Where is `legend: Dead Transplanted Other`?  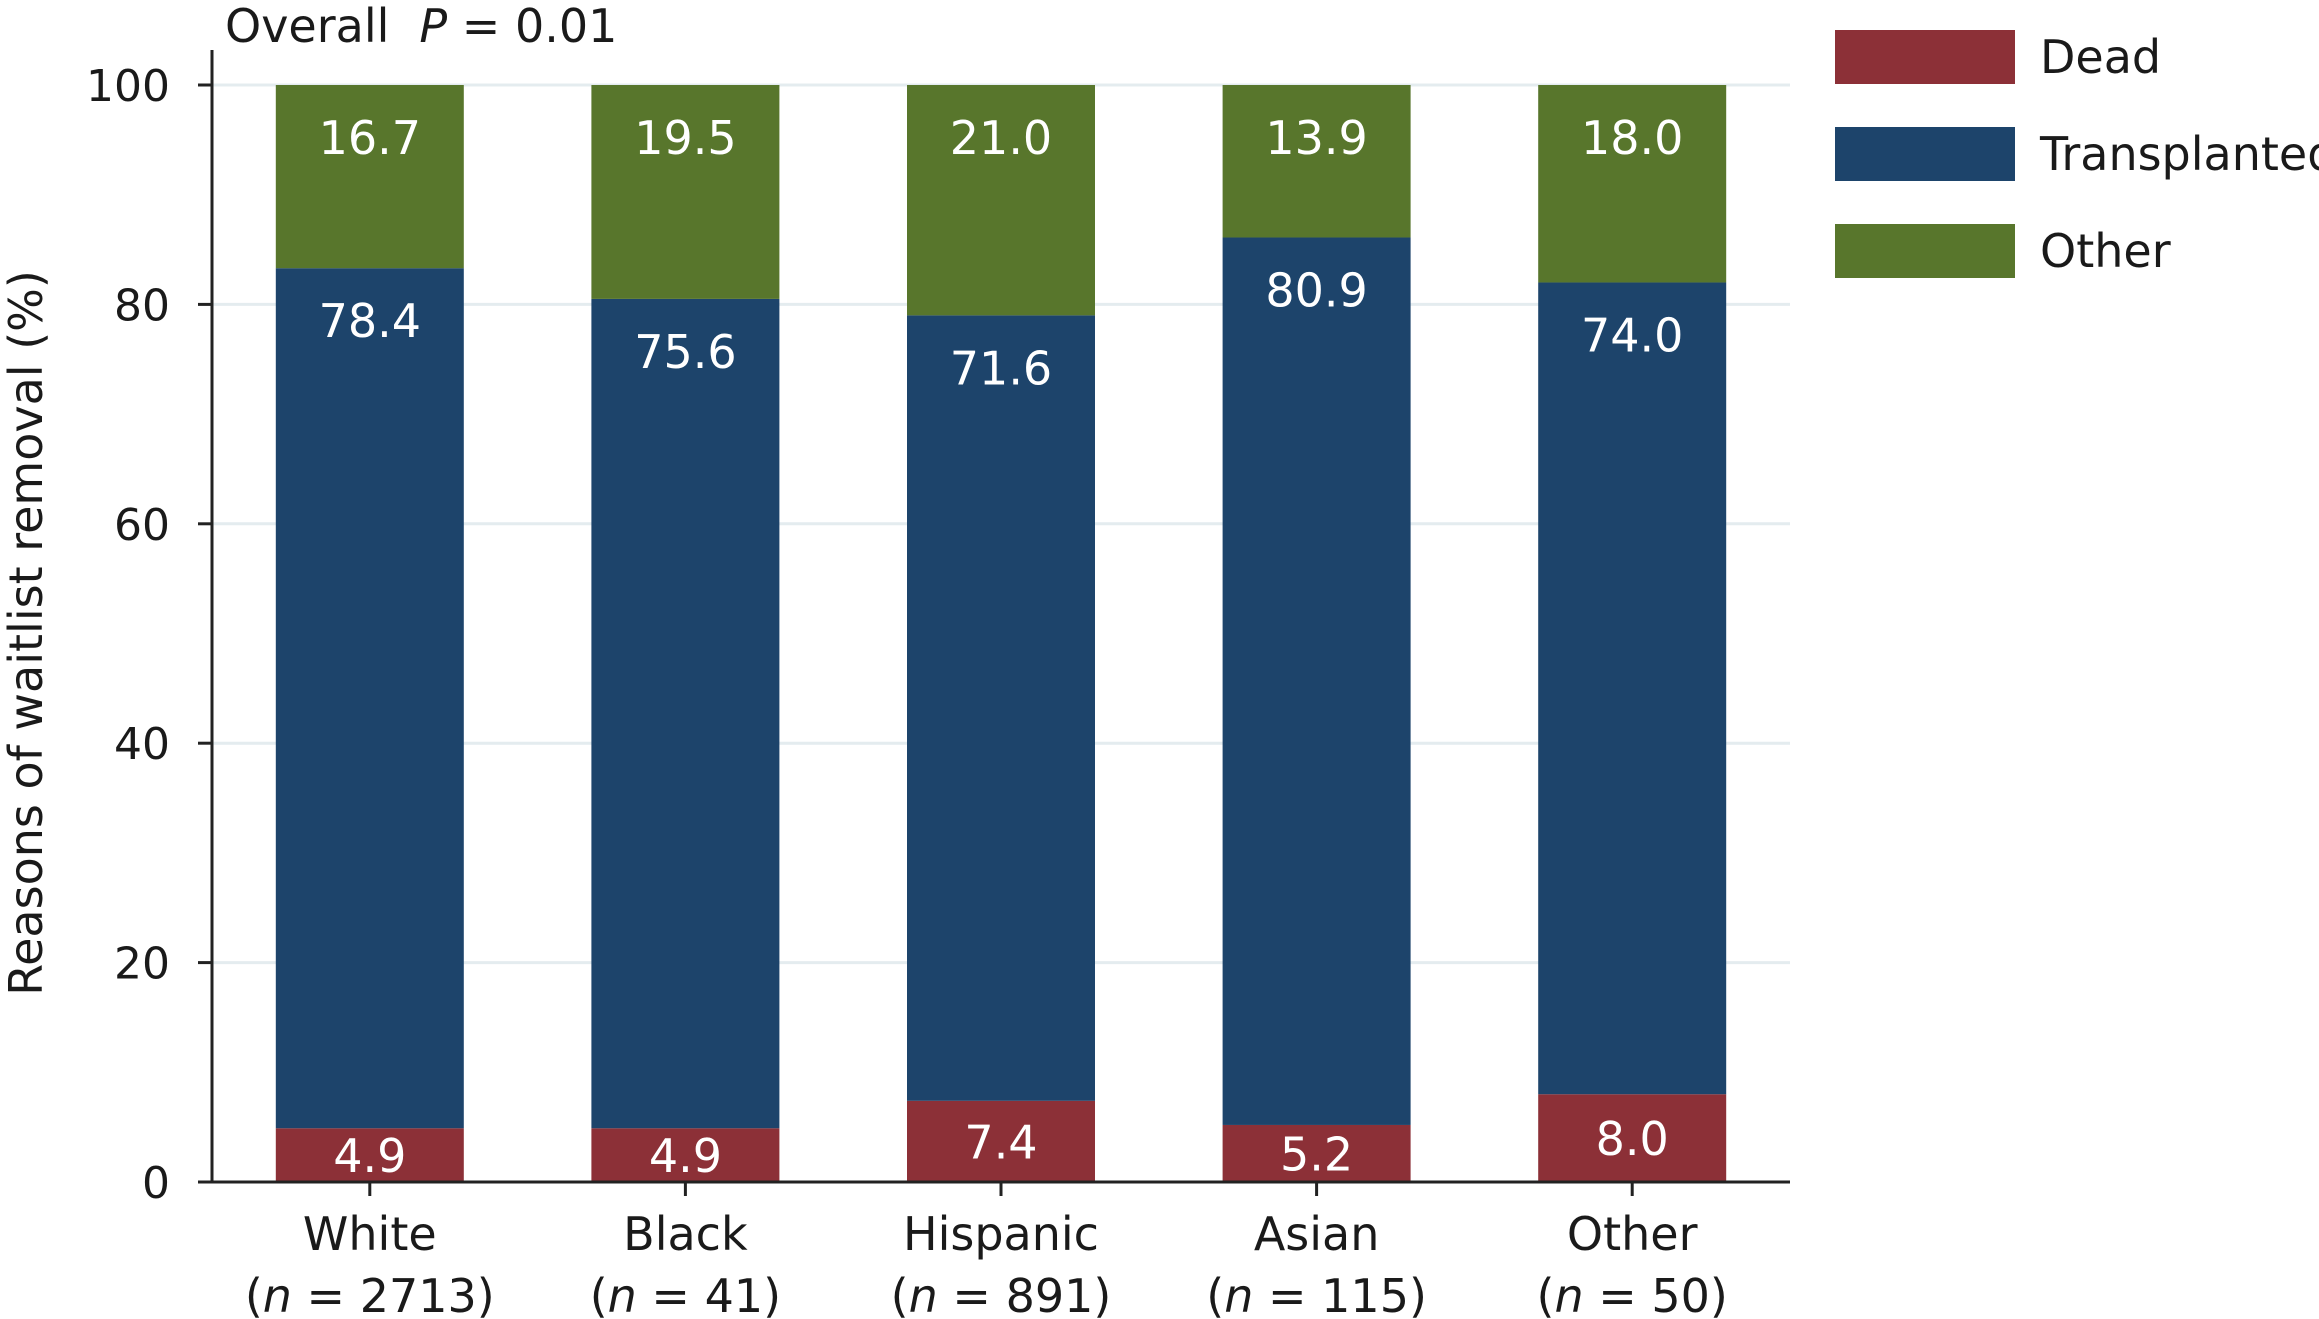
legend: Dead Transplanted Other is located at coordinates (2077, 154).